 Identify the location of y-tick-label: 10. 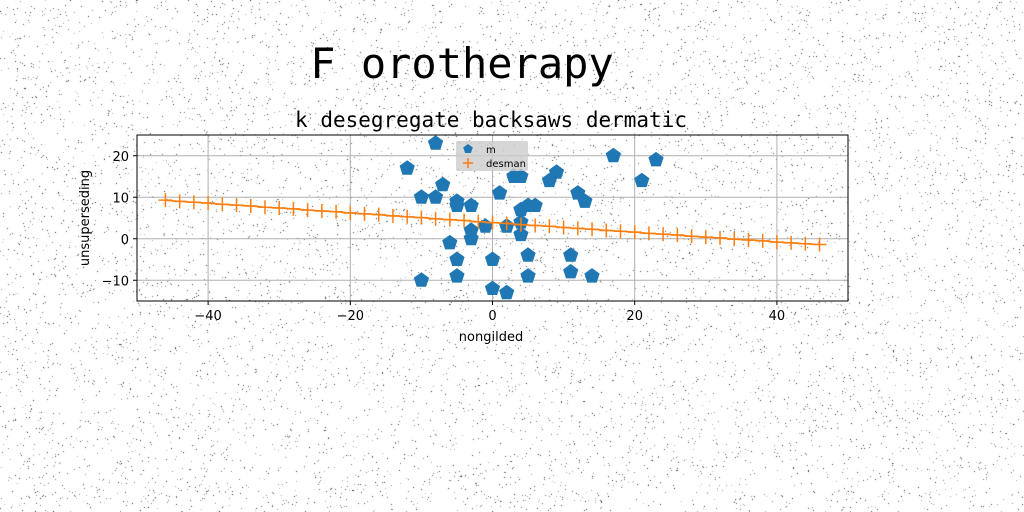
(120, 198).